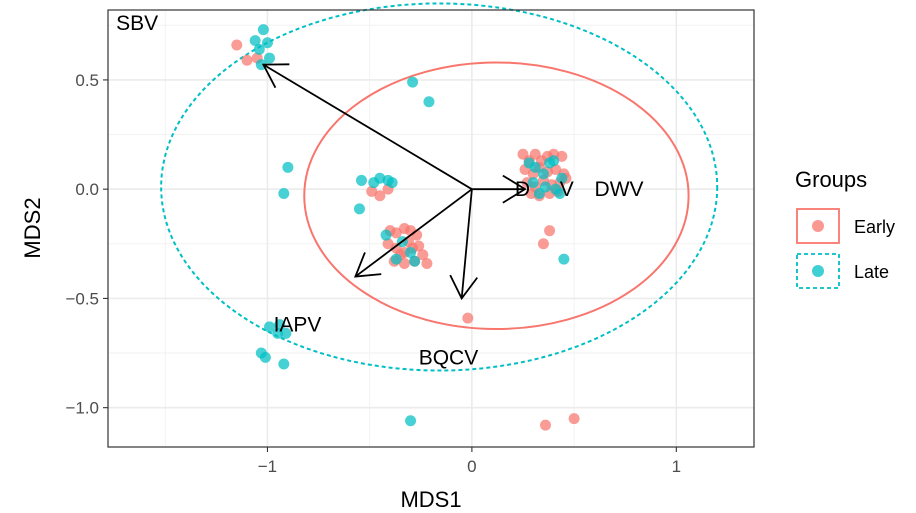 This screenshot has height=513, width=916. I want to click on legend: Groups Early Late, so click(845, 228).